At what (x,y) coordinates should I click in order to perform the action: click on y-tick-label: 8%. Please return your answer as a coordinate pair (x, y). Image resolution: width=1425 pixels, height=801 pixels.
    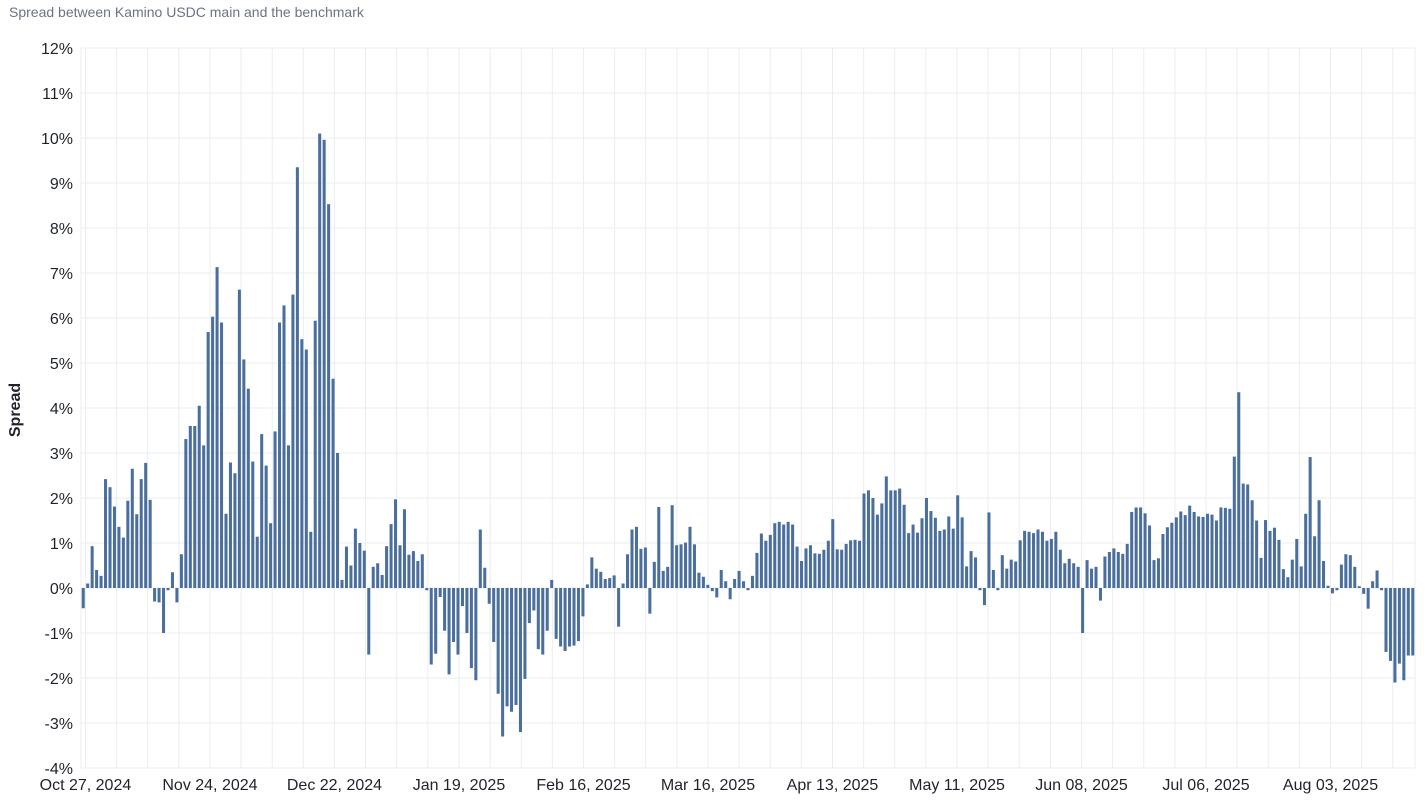
    Looking at the image, I should click on (61, 229).